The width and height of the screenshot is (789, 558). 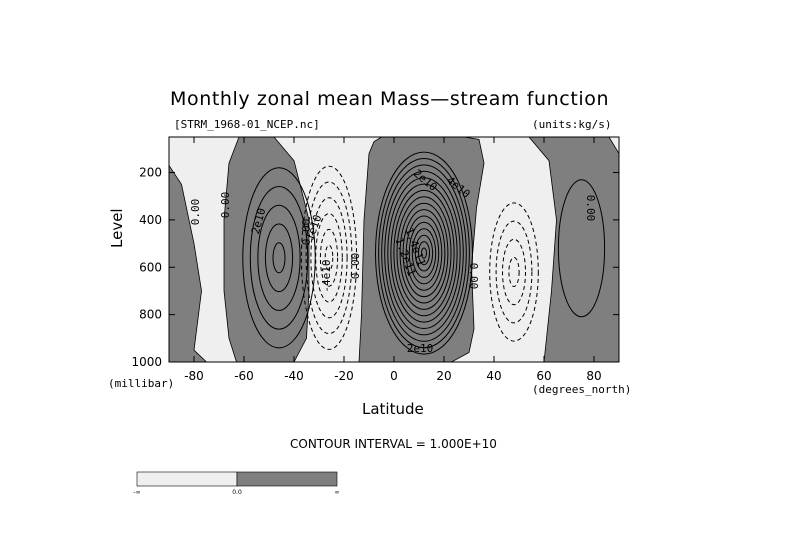 What do you see at coordinates (344, 376) in the screenshot?
I see `x-tick-label: -20` at bounding box center [344, 376].